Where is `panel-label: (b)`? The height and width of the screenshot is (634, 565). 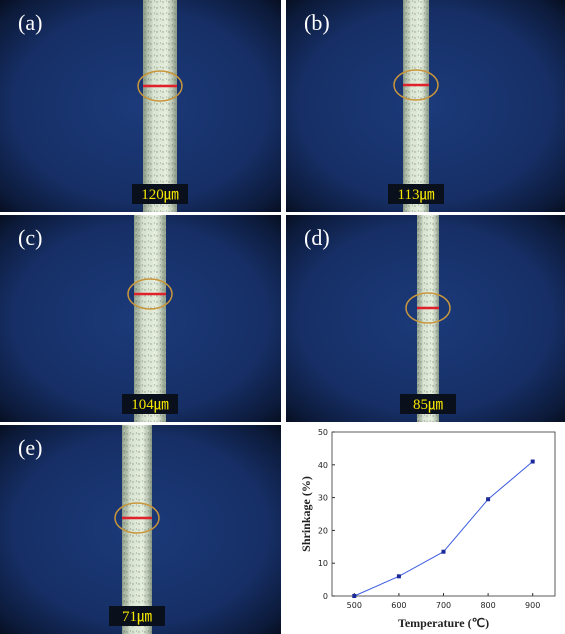
panel-label: (b) is located at coordinates (317, 22).